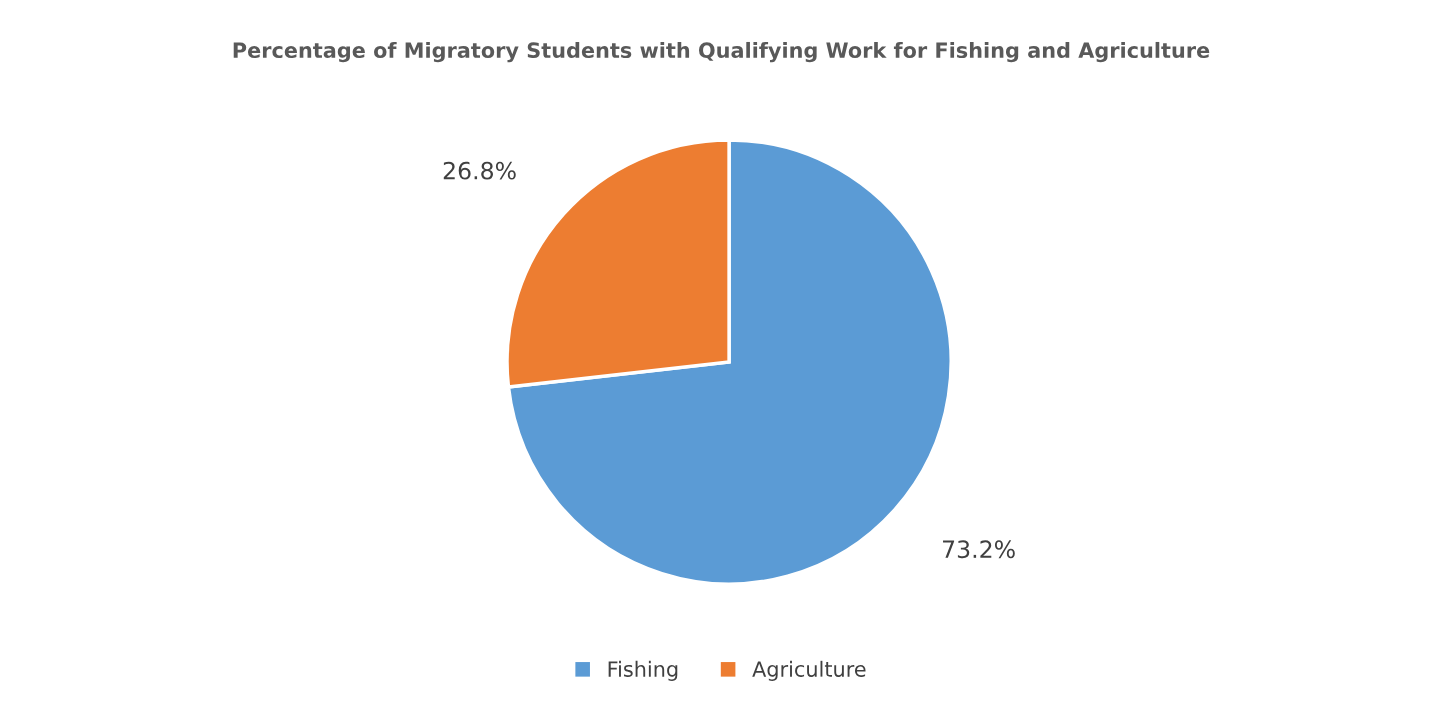  What do you see at coordinates (809, 670) in the screenshot?
I see `legend-label: Agriculture` at bounding box center [809, 670].